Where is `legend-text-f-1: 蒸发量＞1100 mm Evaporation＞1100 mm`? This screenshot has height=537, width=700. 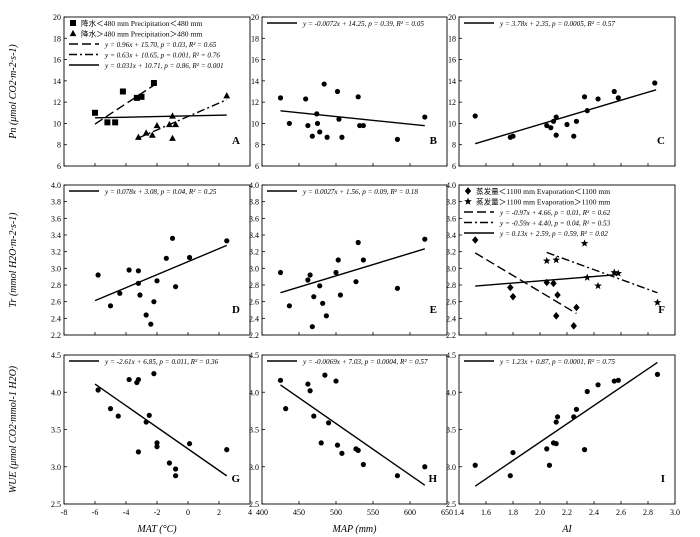 legend-text-f-1: 蒸发量＞1100 mm Evaporation＞1100 mm is located at coordinates (543, 202).